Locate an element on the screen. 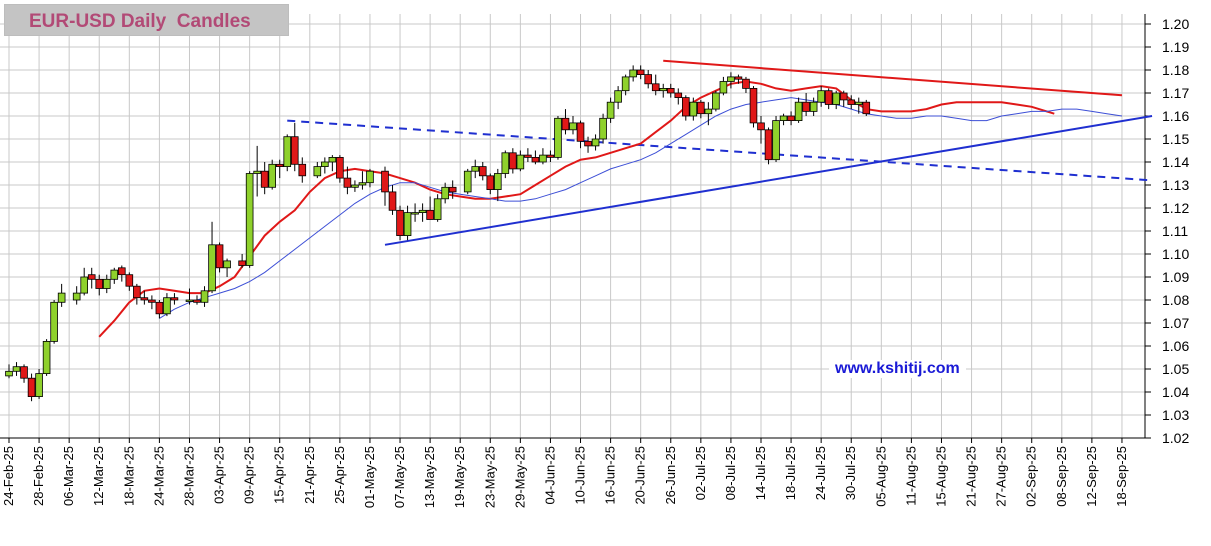 The image size is (1211, 546). x-tick-label: 19-May-25 is located at coordinates (459, 477).